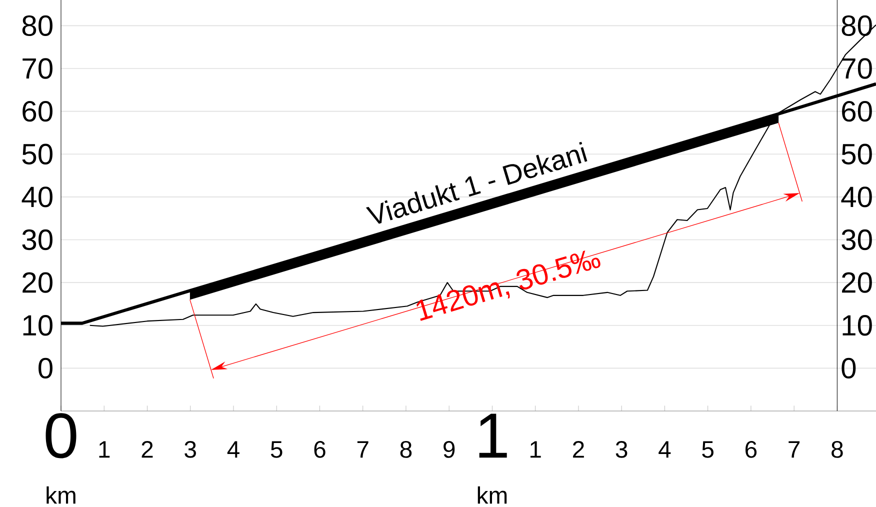  What do you see at coordinates (37, 325) in the screenshot?
I see `y-tick-label: 10` at bounding box center [37, 325].